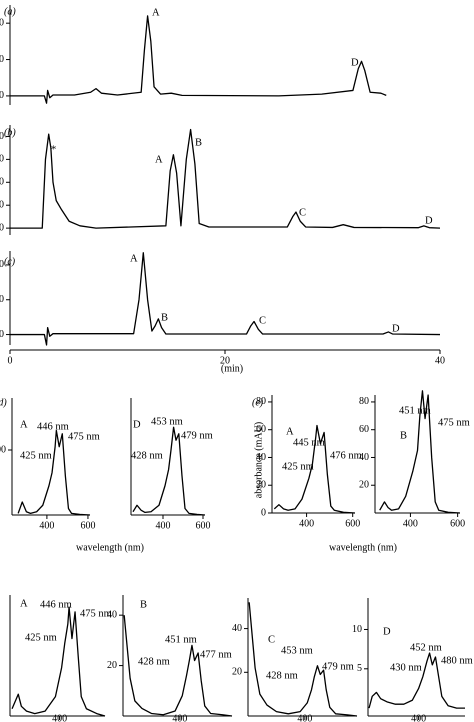 This screenshot has height=722, width=474. I want to click on peak-label: 477 nm, so click(216, 654).